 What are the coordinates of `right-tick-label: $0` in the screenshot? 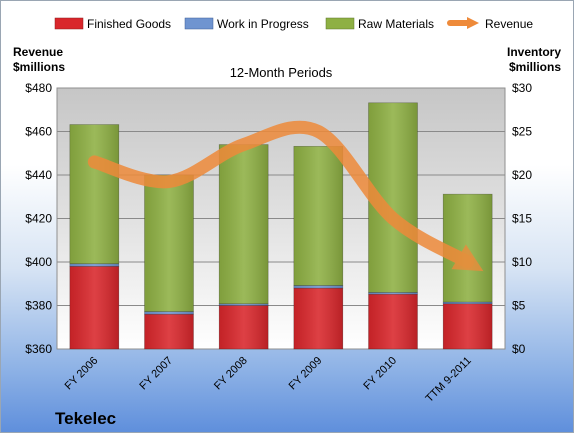 It's located at (519, 349).